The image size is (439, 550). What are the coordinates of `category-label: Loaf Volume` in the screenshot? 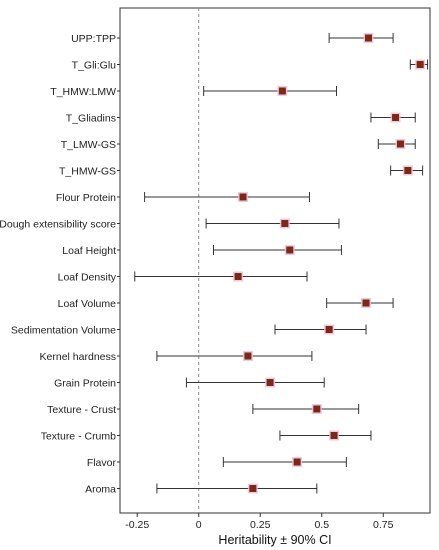 It's located at (87, 304).